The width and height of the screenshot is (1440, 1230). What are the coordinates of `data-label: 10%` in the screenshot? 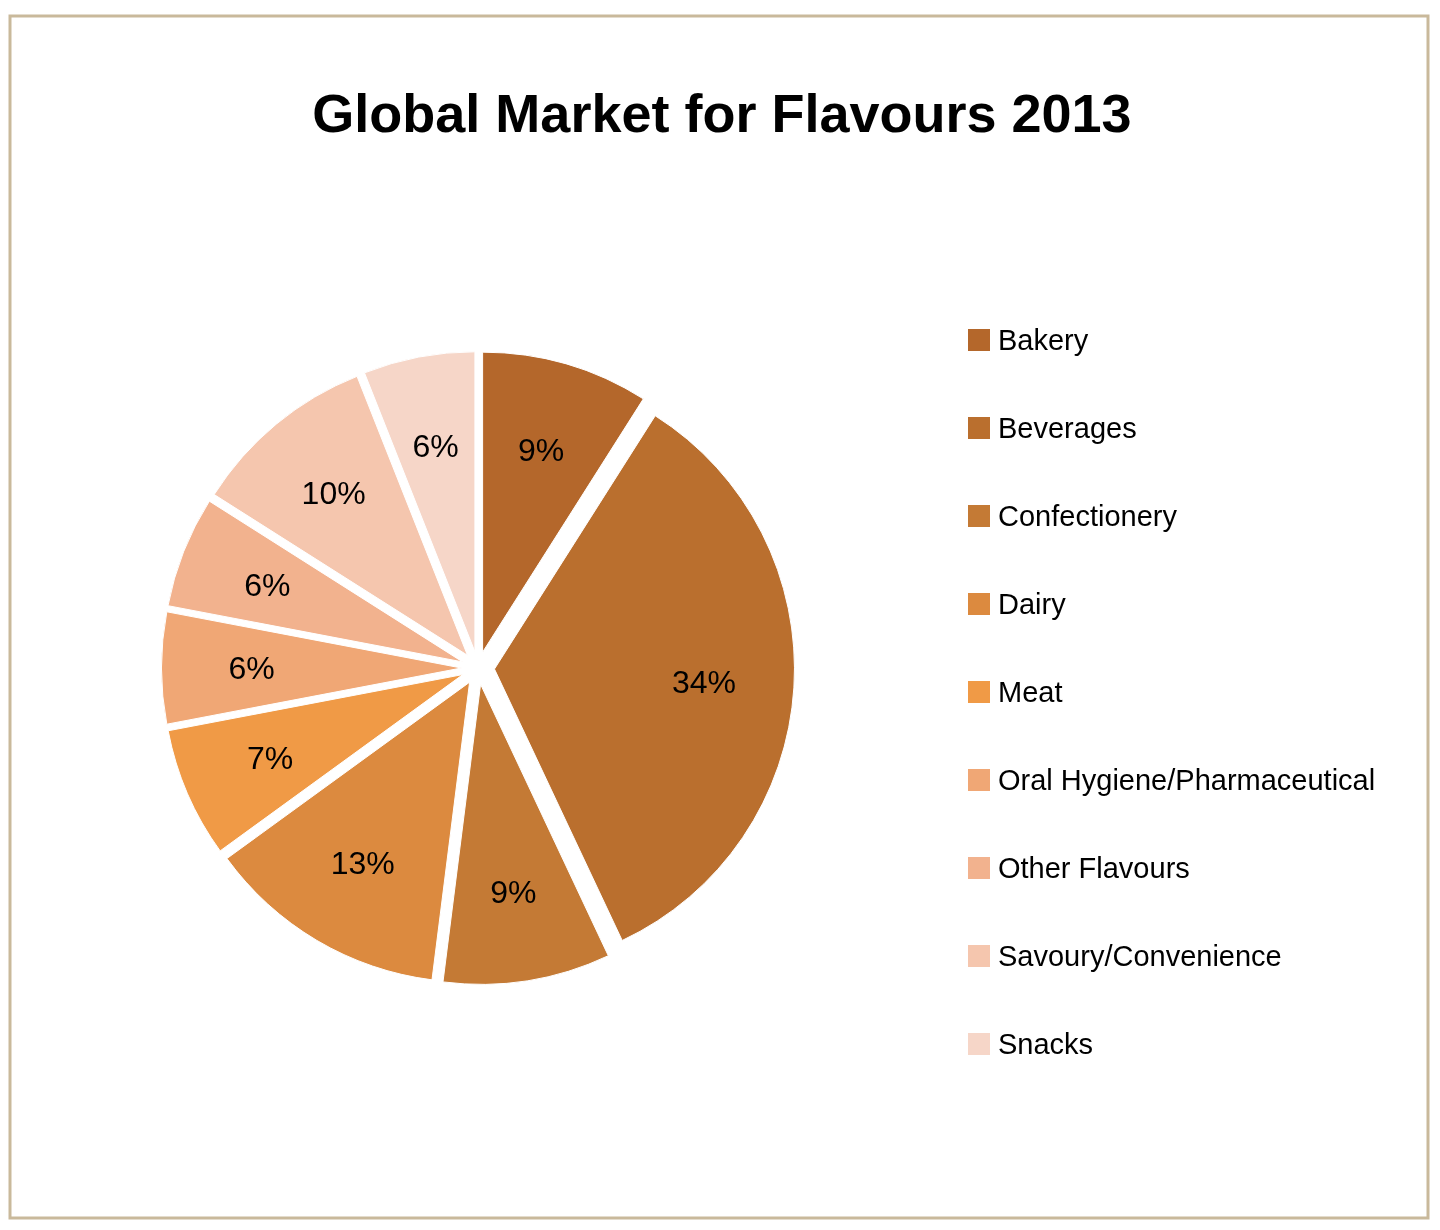 It's located at (333, 493).